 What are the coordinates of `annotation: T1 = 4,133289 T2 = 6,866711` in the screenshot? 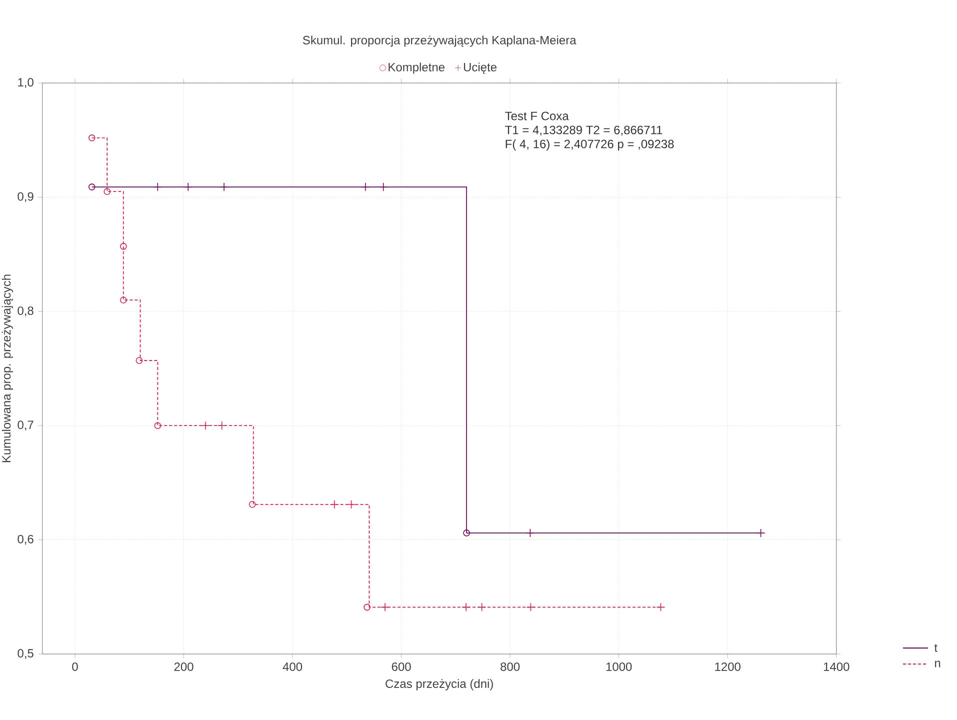 It's located at (583, 131).